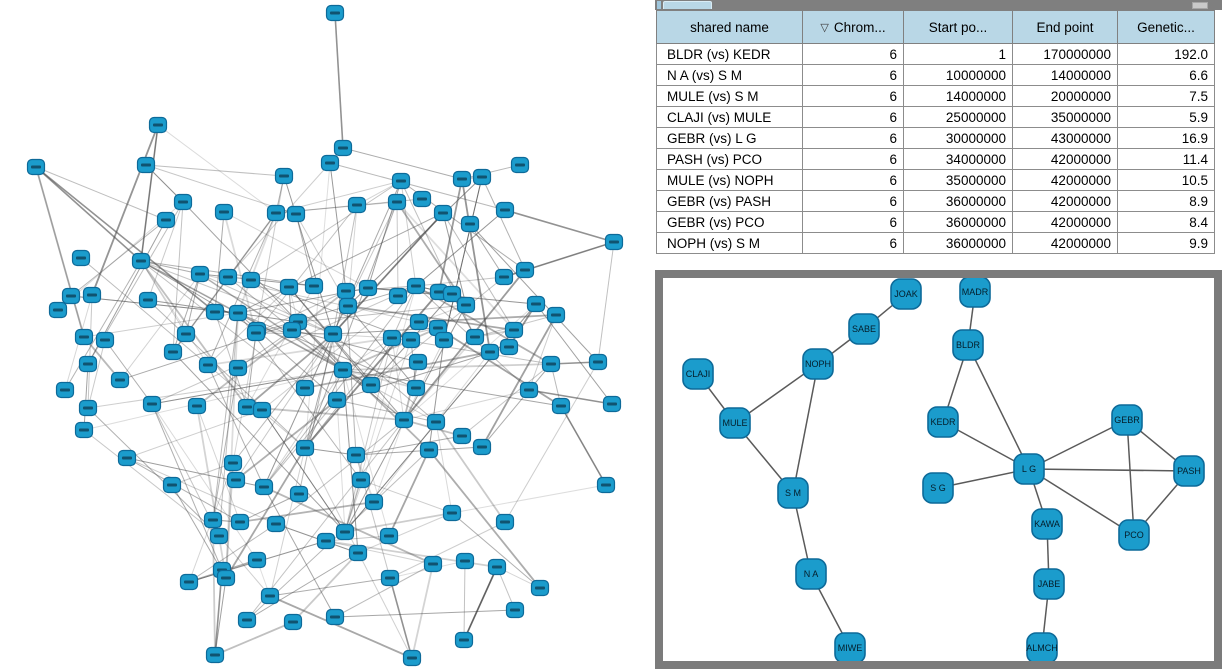  What do you see at coordinates (1049, 584) in the screenshot?
I see `network-node-jabe: JABE` at bounding box center [1049, 584].